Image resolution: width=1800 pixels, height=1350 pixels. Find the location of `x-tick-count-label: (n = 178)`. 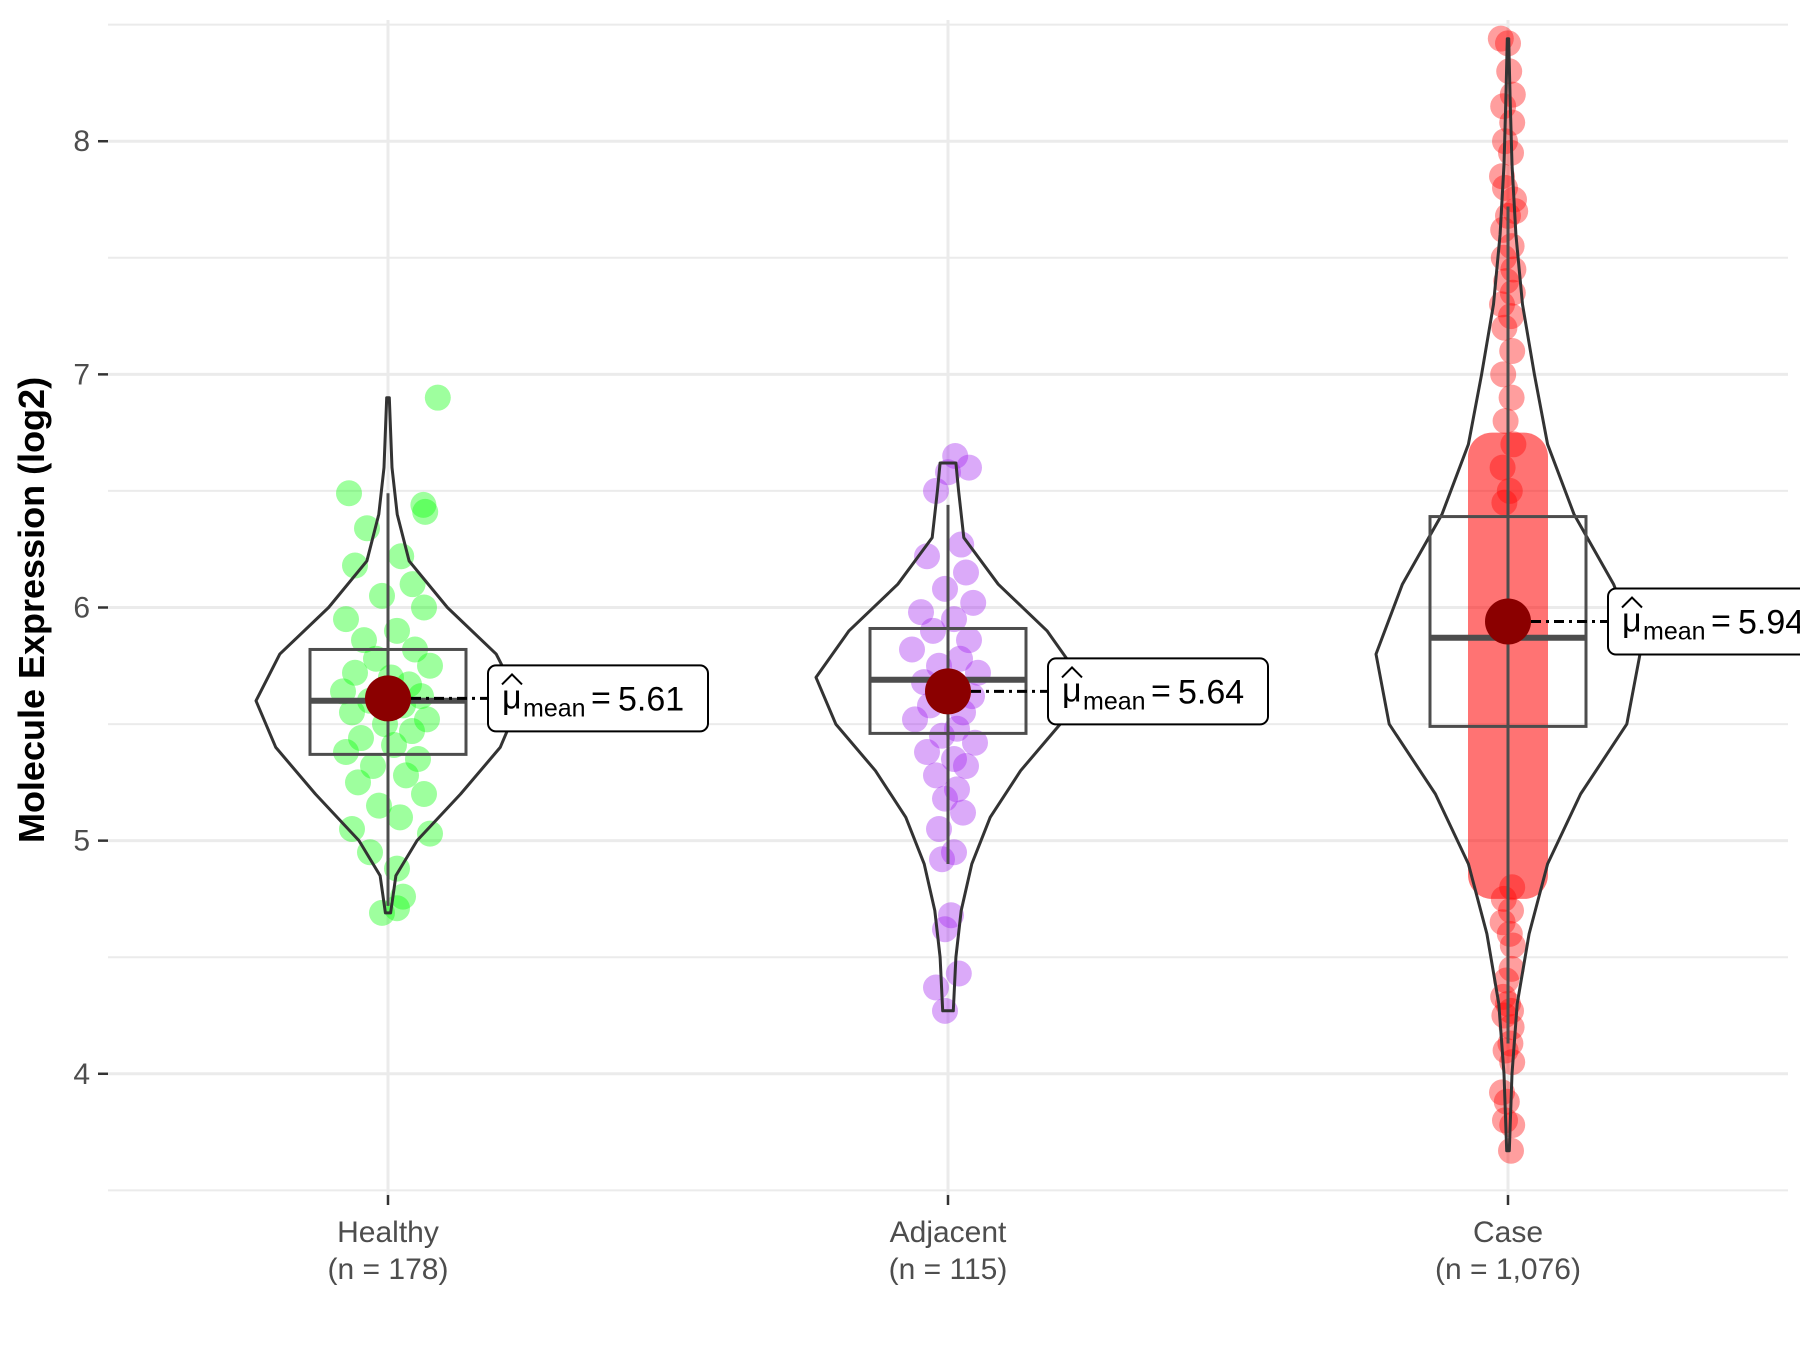

x-tick-count-label: (n = 178) is located at coordinates (388, 1269).